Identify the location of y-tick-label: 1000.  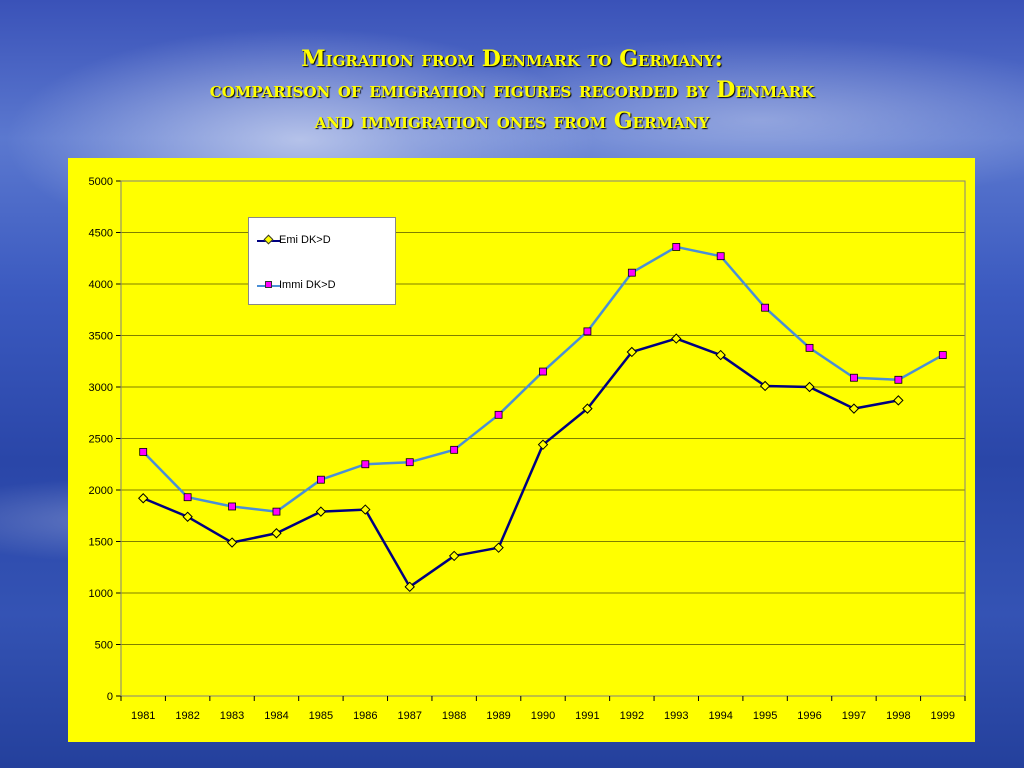
(101, 594).